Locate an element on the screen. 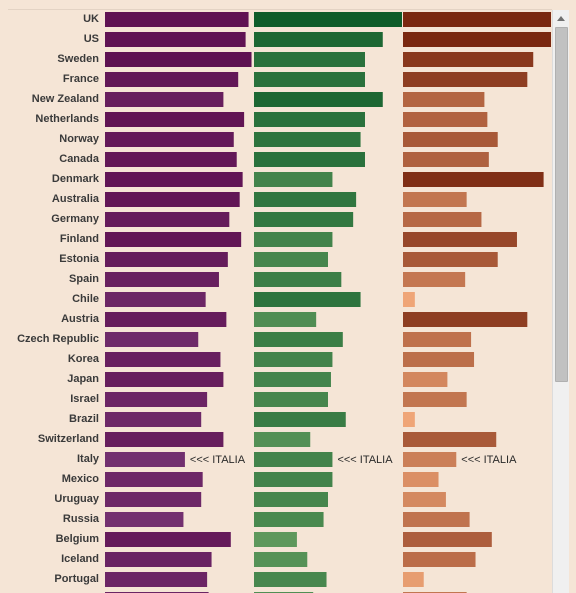 The width and height of the screenshot is (576, 593). category-label: Italy is located at coordinates (88, 459).